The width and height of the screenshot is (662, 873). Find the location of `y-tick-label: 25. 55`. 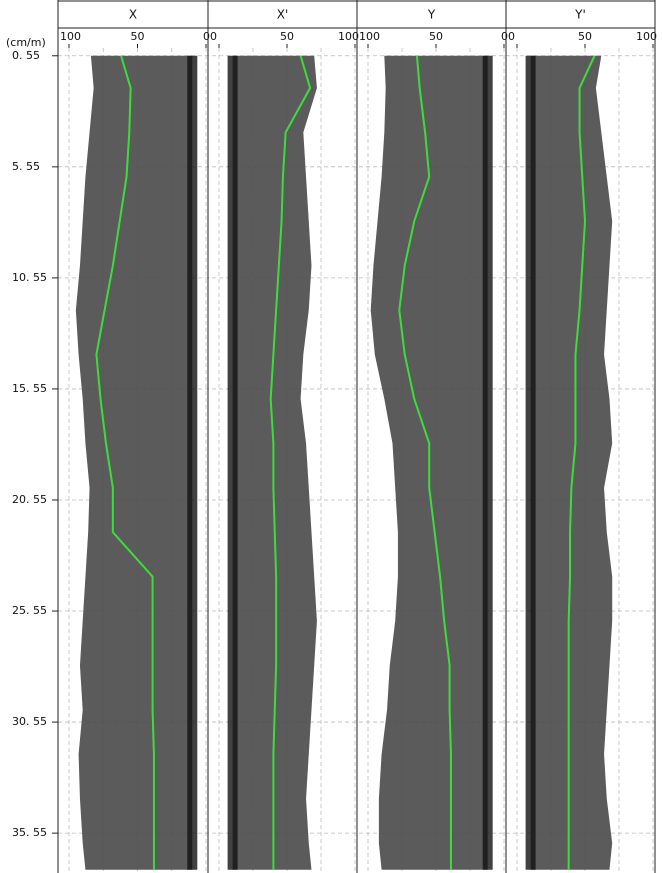

y-tick-label: 25. 55 is located at coordinates (29, 610).